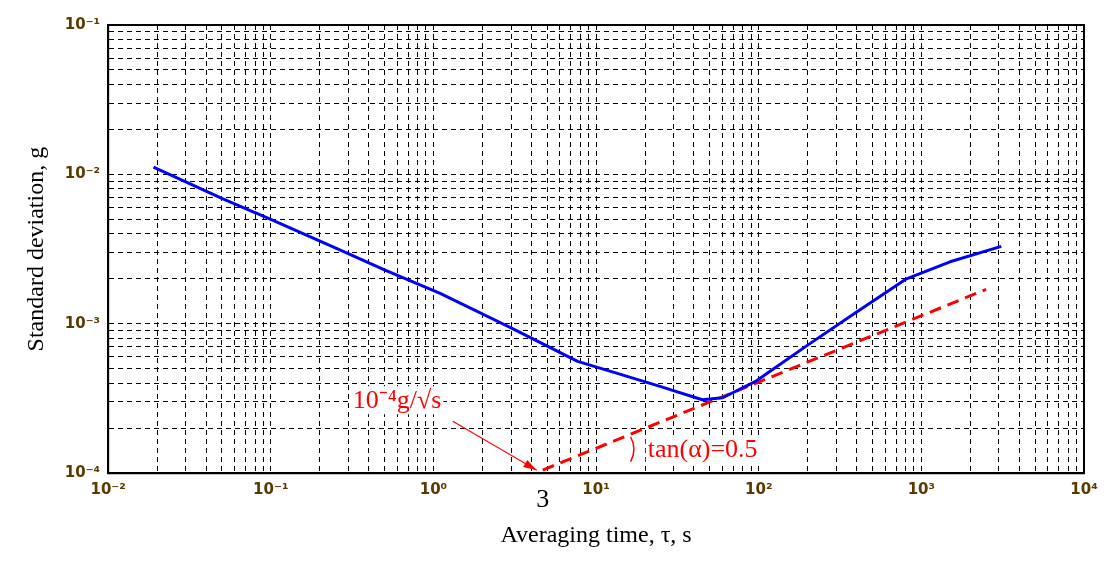 This screenshot has height=565, width=1117. Describe the element at coordinates (271, 489) in the screenshot. I see `x-tick-label: 10⁻¹` at that location.